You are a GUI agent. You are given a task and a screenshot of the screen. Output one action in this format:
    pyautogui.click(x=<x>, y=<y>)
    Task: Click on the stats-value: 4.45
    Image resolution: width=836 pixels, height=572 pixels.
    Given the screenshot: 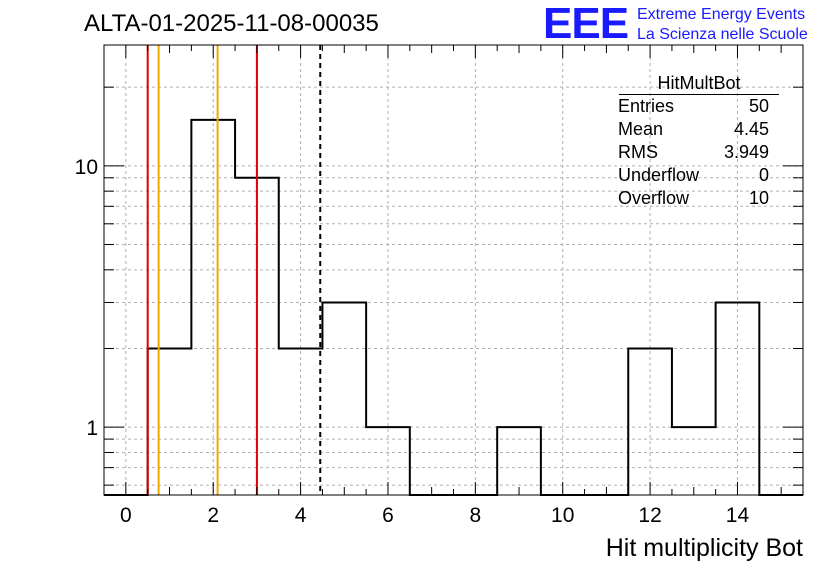 What is the action you would take?
    pyautogui.click(x=751, y=129)
    